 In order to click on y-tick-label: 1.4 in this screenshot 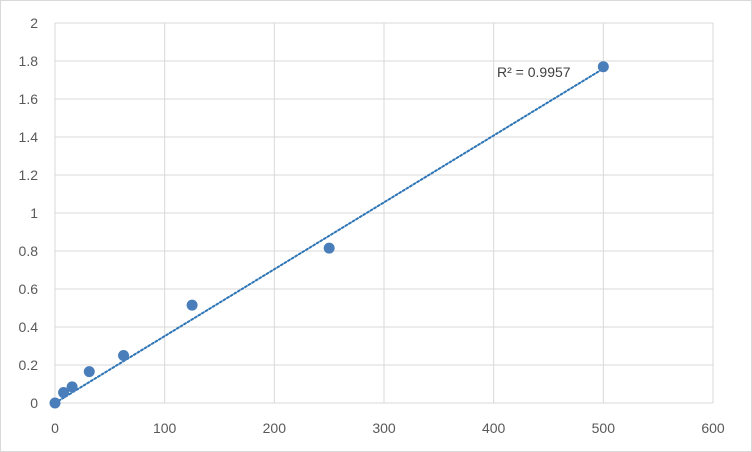, I will do `click(29, 137)`.